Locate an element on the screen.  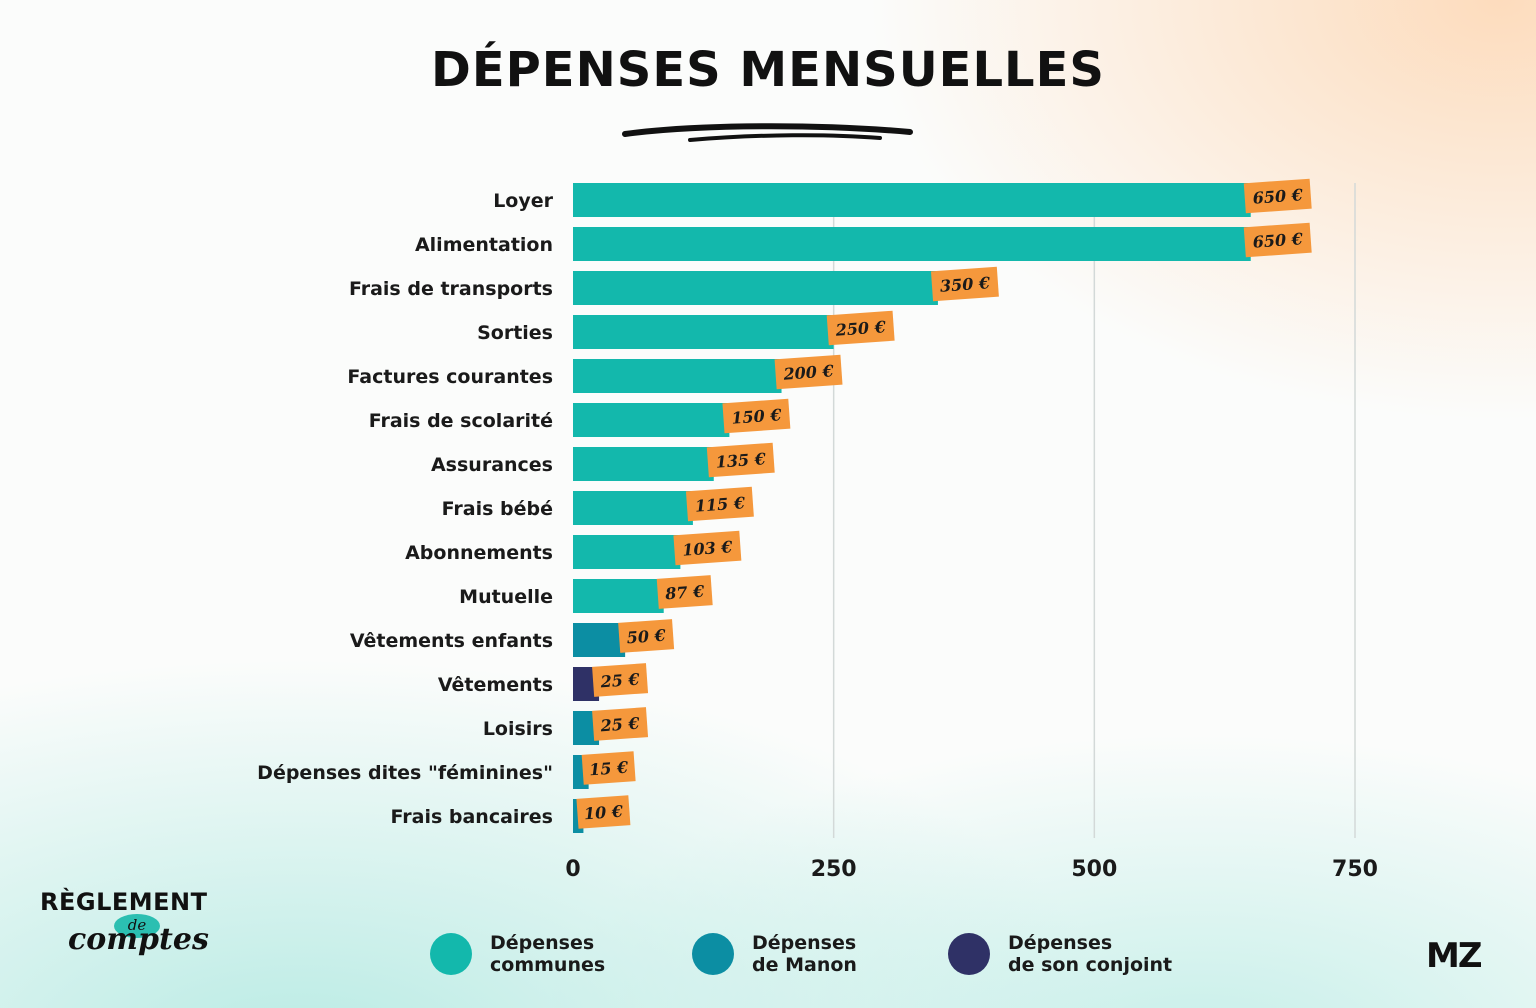
category-label-14: Frais bancaires is located at coordinates (471, 817).